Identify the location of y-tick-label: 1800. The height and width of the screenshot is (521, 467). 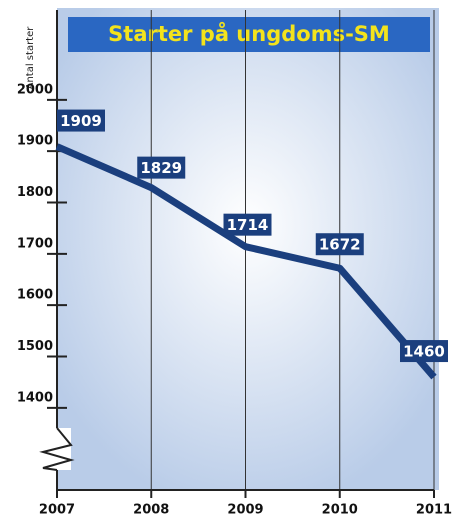
(35, 192).